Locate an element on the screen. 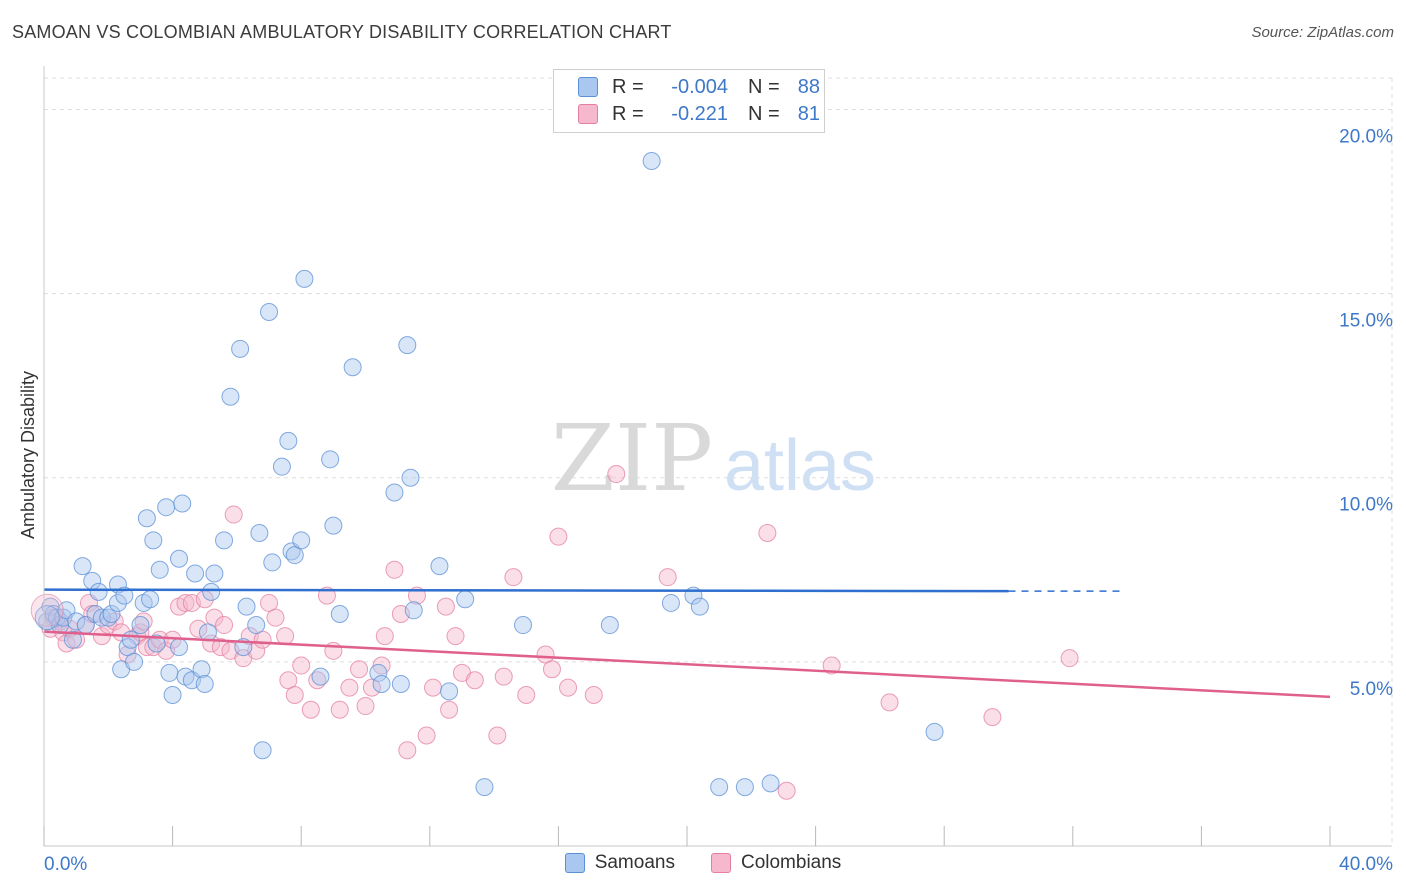  y-tick-label: 10.0% is located at coordinates (1366, 505).